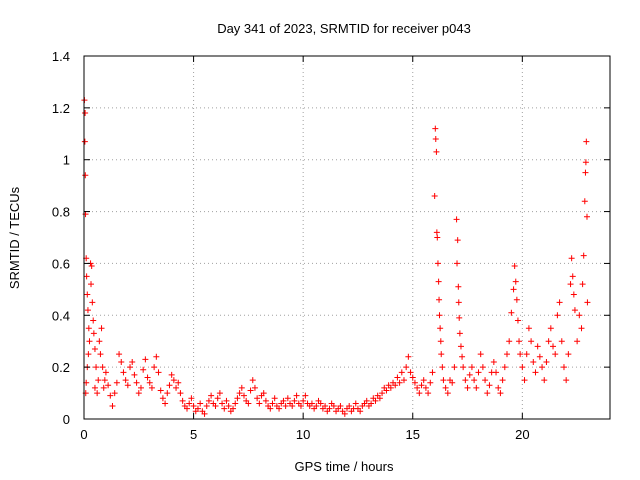 This screenshot has height=480, width=640. I want to click on x-tick-label: 5, so click(193, 434).